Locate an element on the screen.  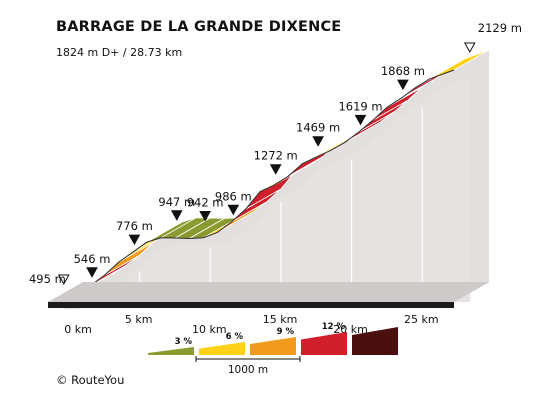
legend-label: 3 % is located at coordinates (184, 342).